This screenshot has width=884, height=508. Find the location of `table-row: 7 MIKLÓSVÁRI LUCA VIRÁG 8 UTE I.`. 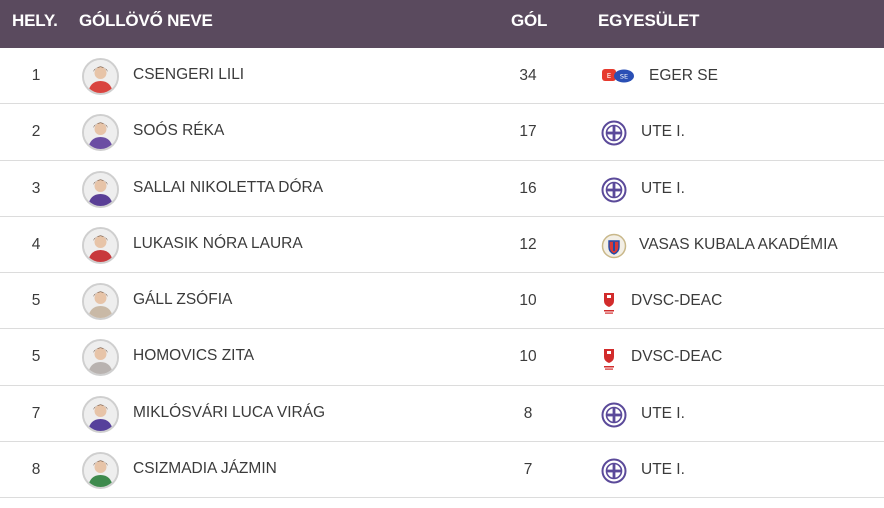

table-row: 7 MIKLÓSVÁRI LUCA VIRÁG 8 UTE I. is located at coordinates (442, 414).